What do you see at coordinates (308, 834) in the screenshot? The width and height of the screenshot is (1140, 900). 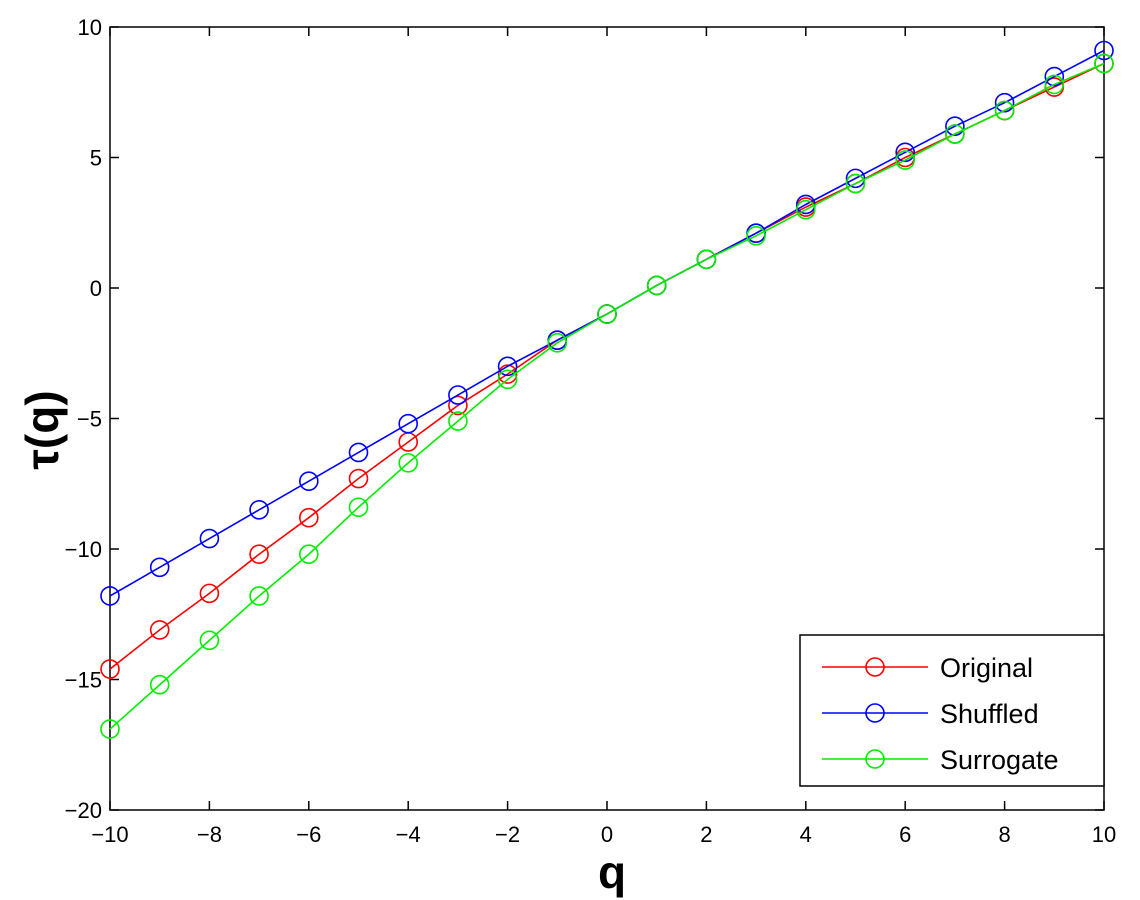 I see `x-tick-label: −6` at bounding box center [308, 834].